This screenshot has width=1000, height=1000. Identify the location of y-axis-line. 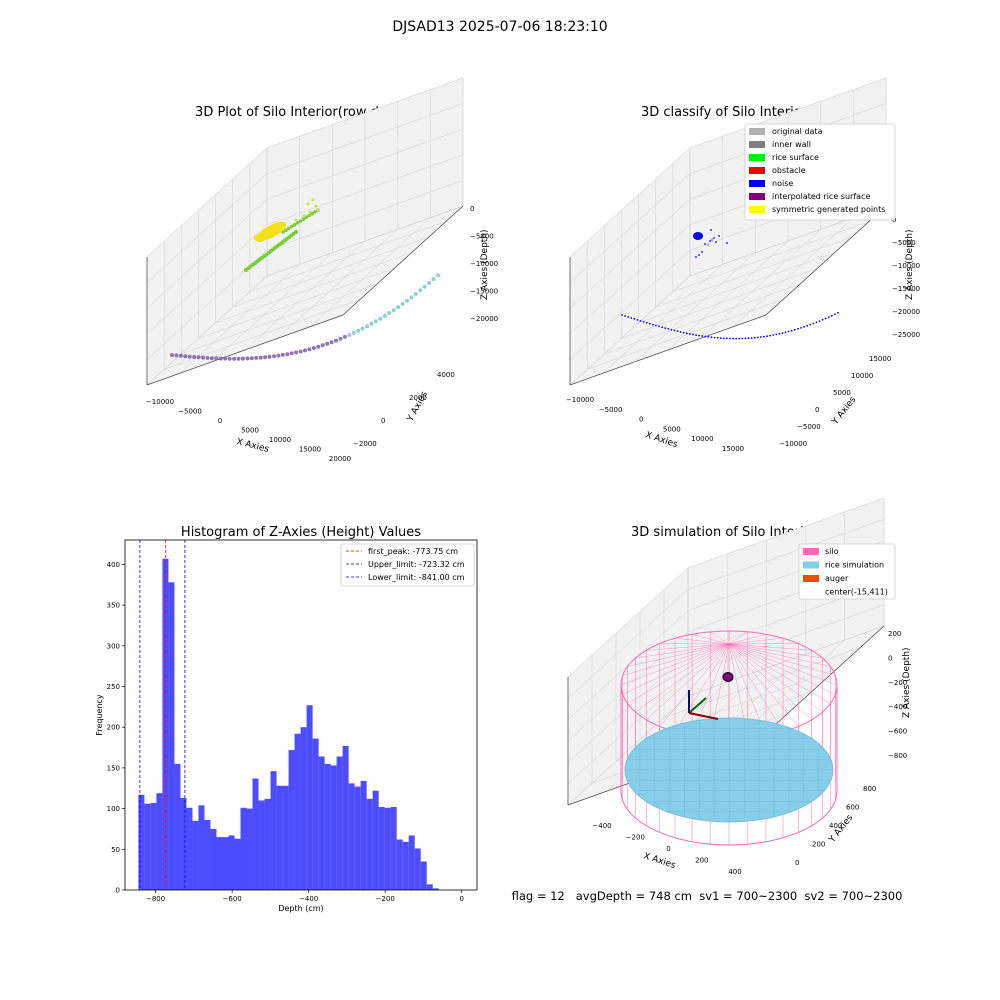
(245, 350).